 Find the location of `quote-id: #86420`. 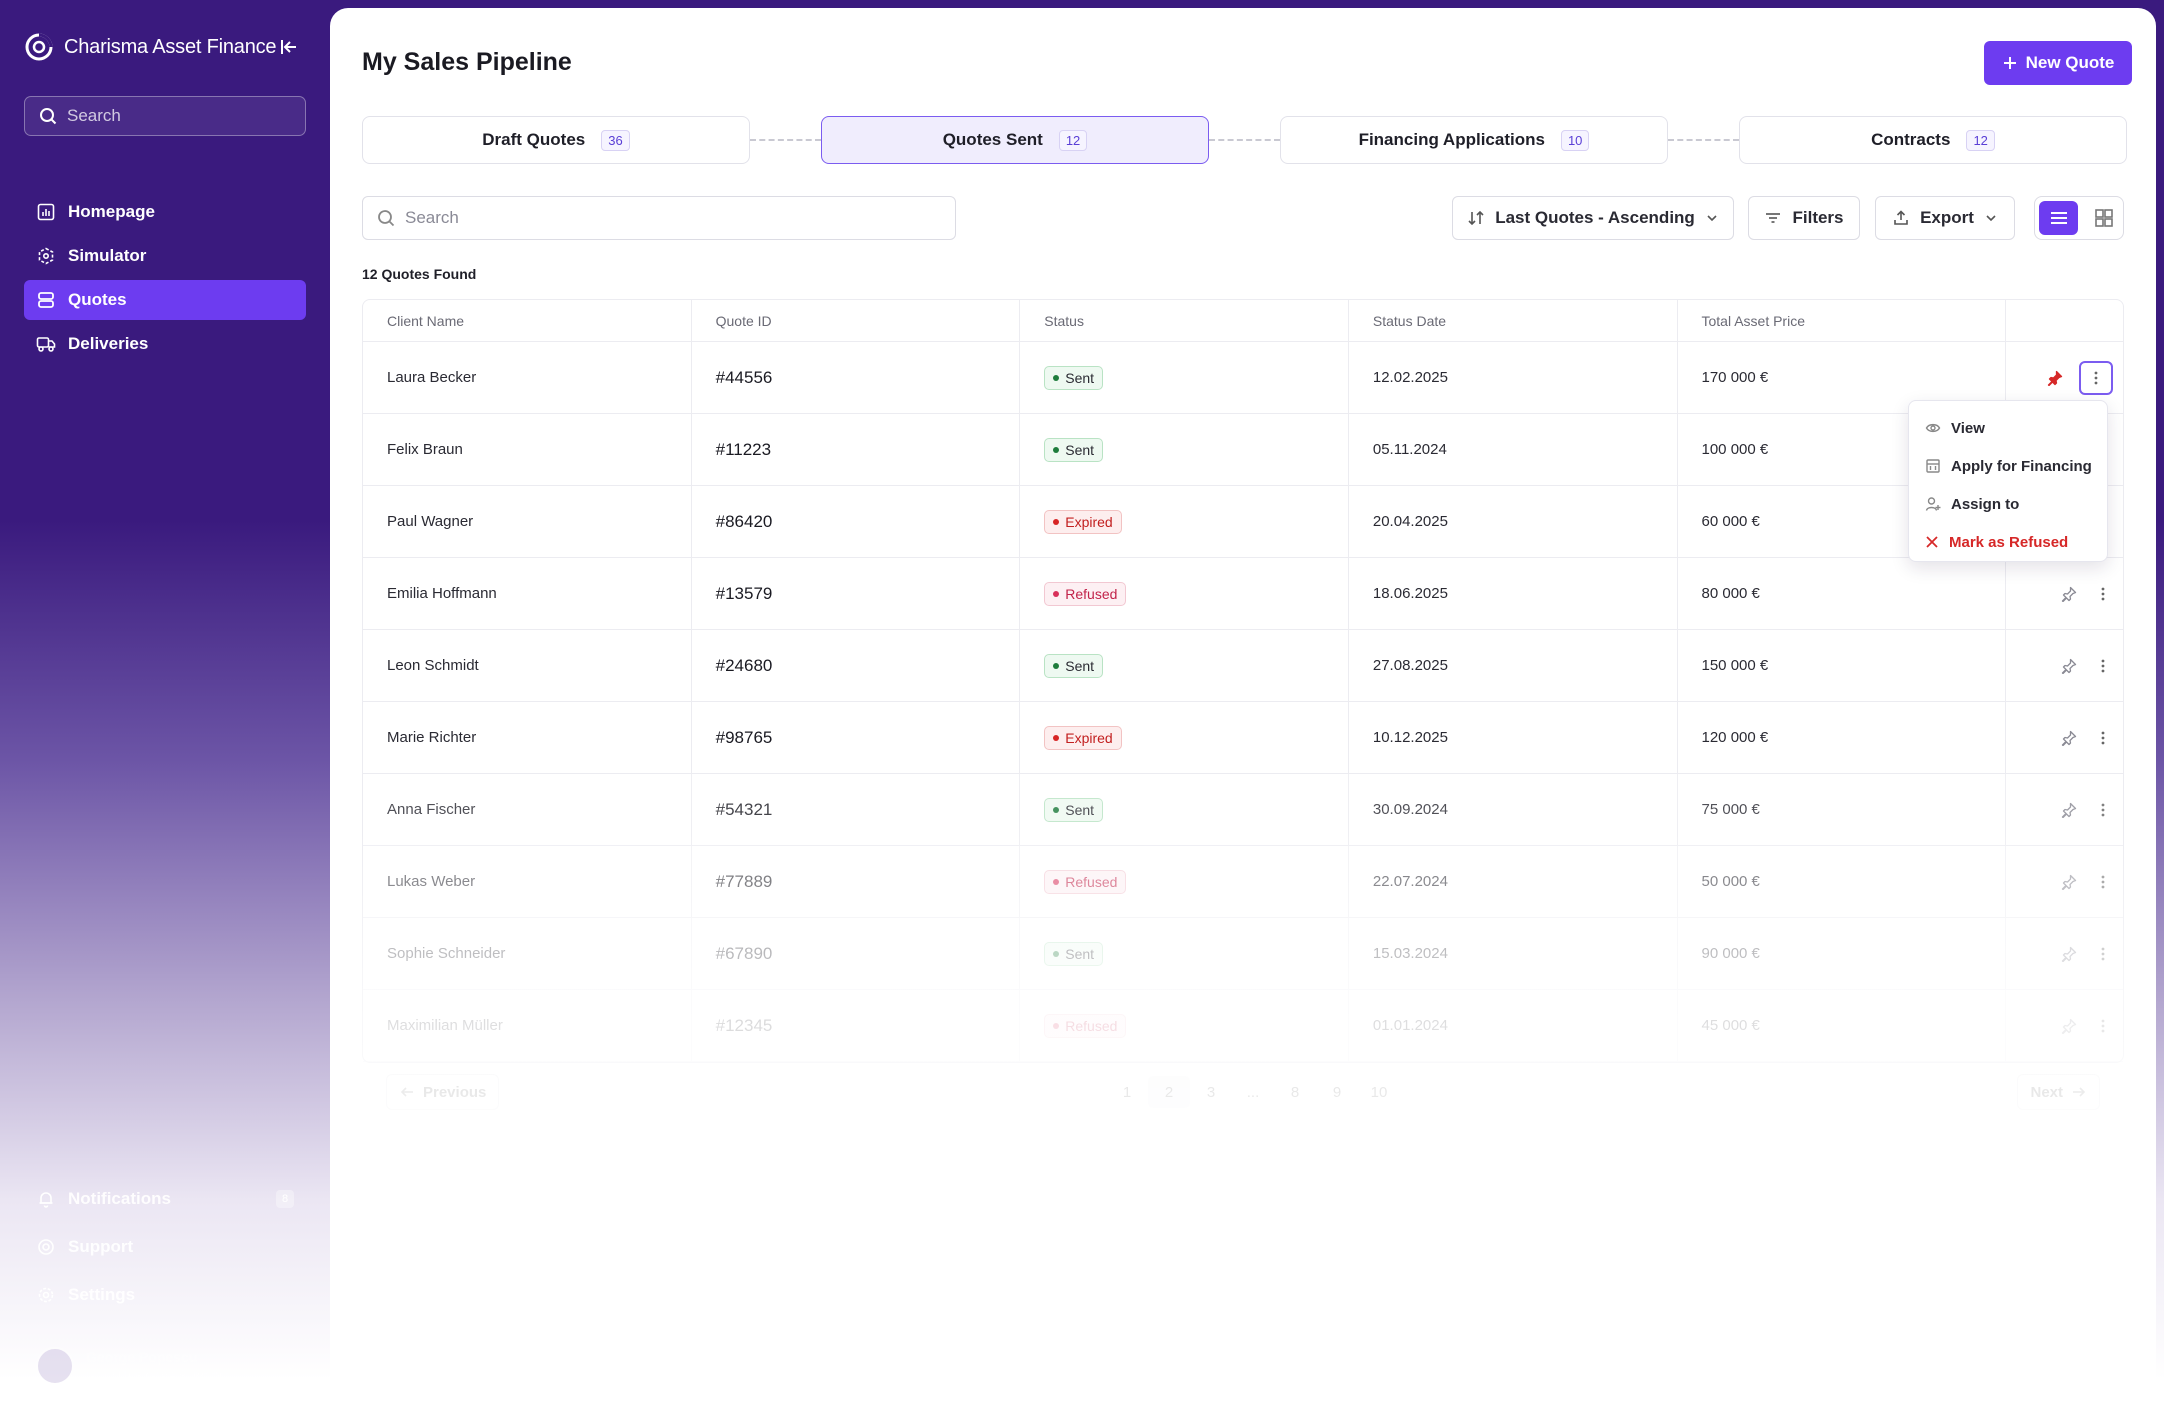

quote-id: #86420 is located at coordinates (856, 521).